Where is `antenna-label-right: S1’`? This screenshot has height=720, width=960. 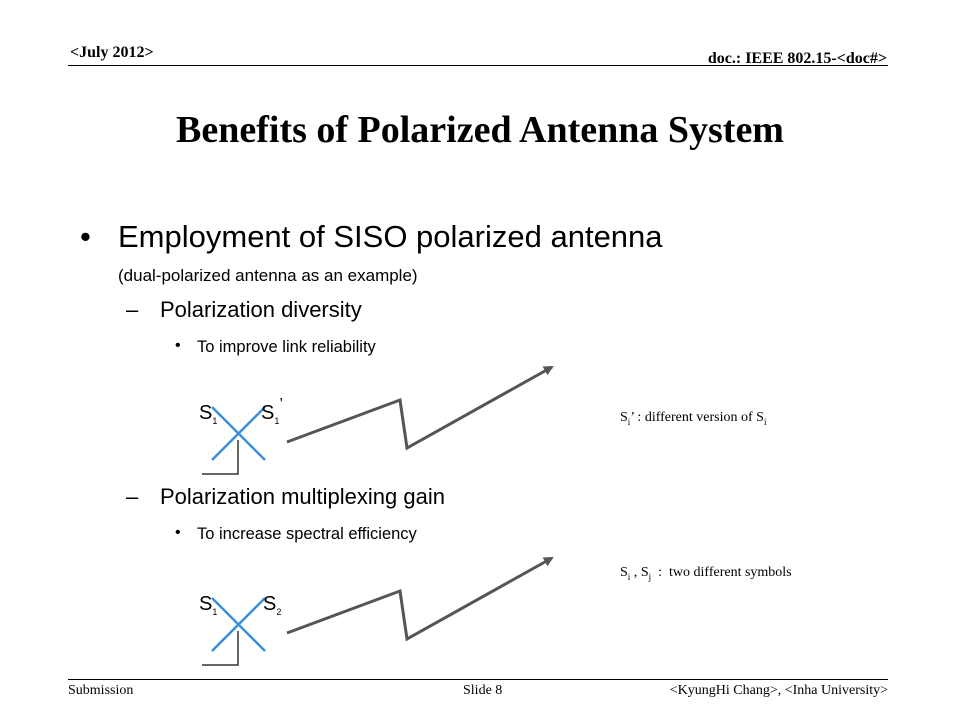 antenna-label-right: S1’ is located at coordinates (272, 411).